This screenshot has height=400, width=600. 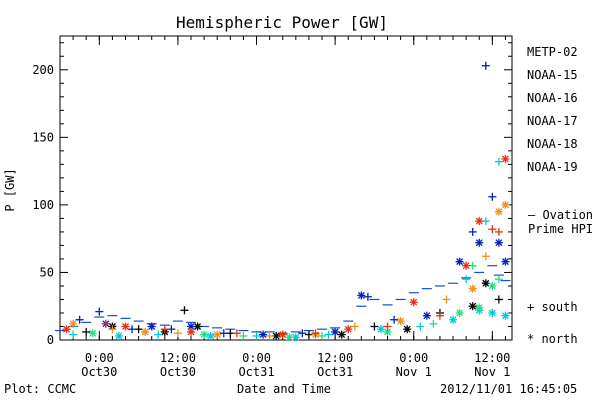 I want to click on legend-entry: NOAA-17, so click(x=552, y=121).